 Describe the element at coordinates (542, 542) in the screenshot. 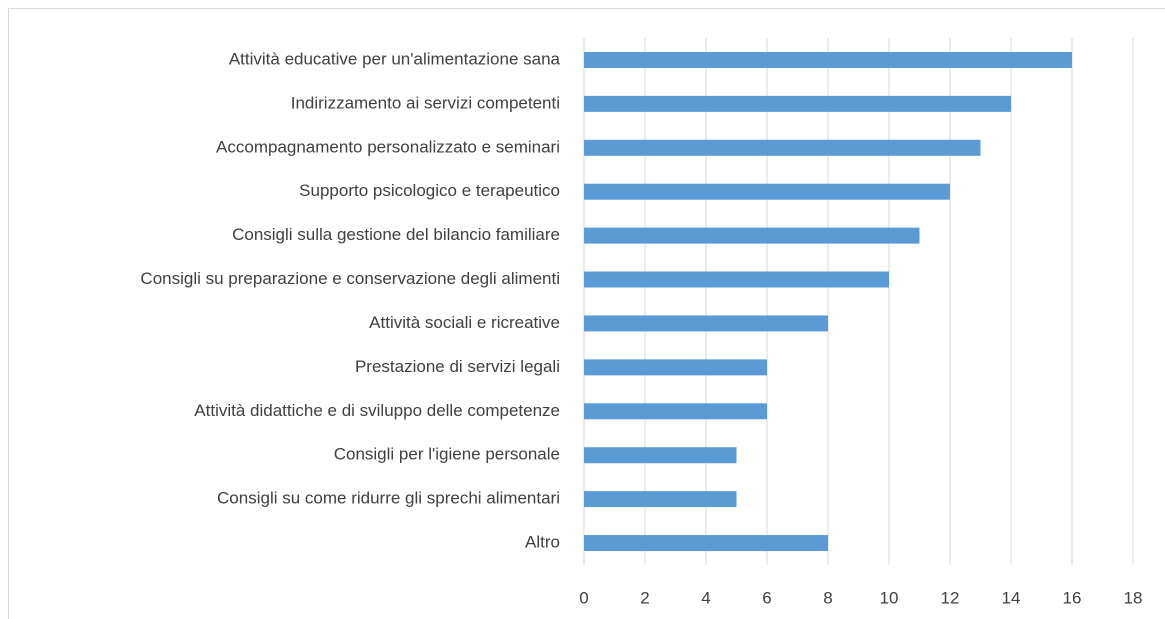

I see `y-tick-label: Altro` at that location.